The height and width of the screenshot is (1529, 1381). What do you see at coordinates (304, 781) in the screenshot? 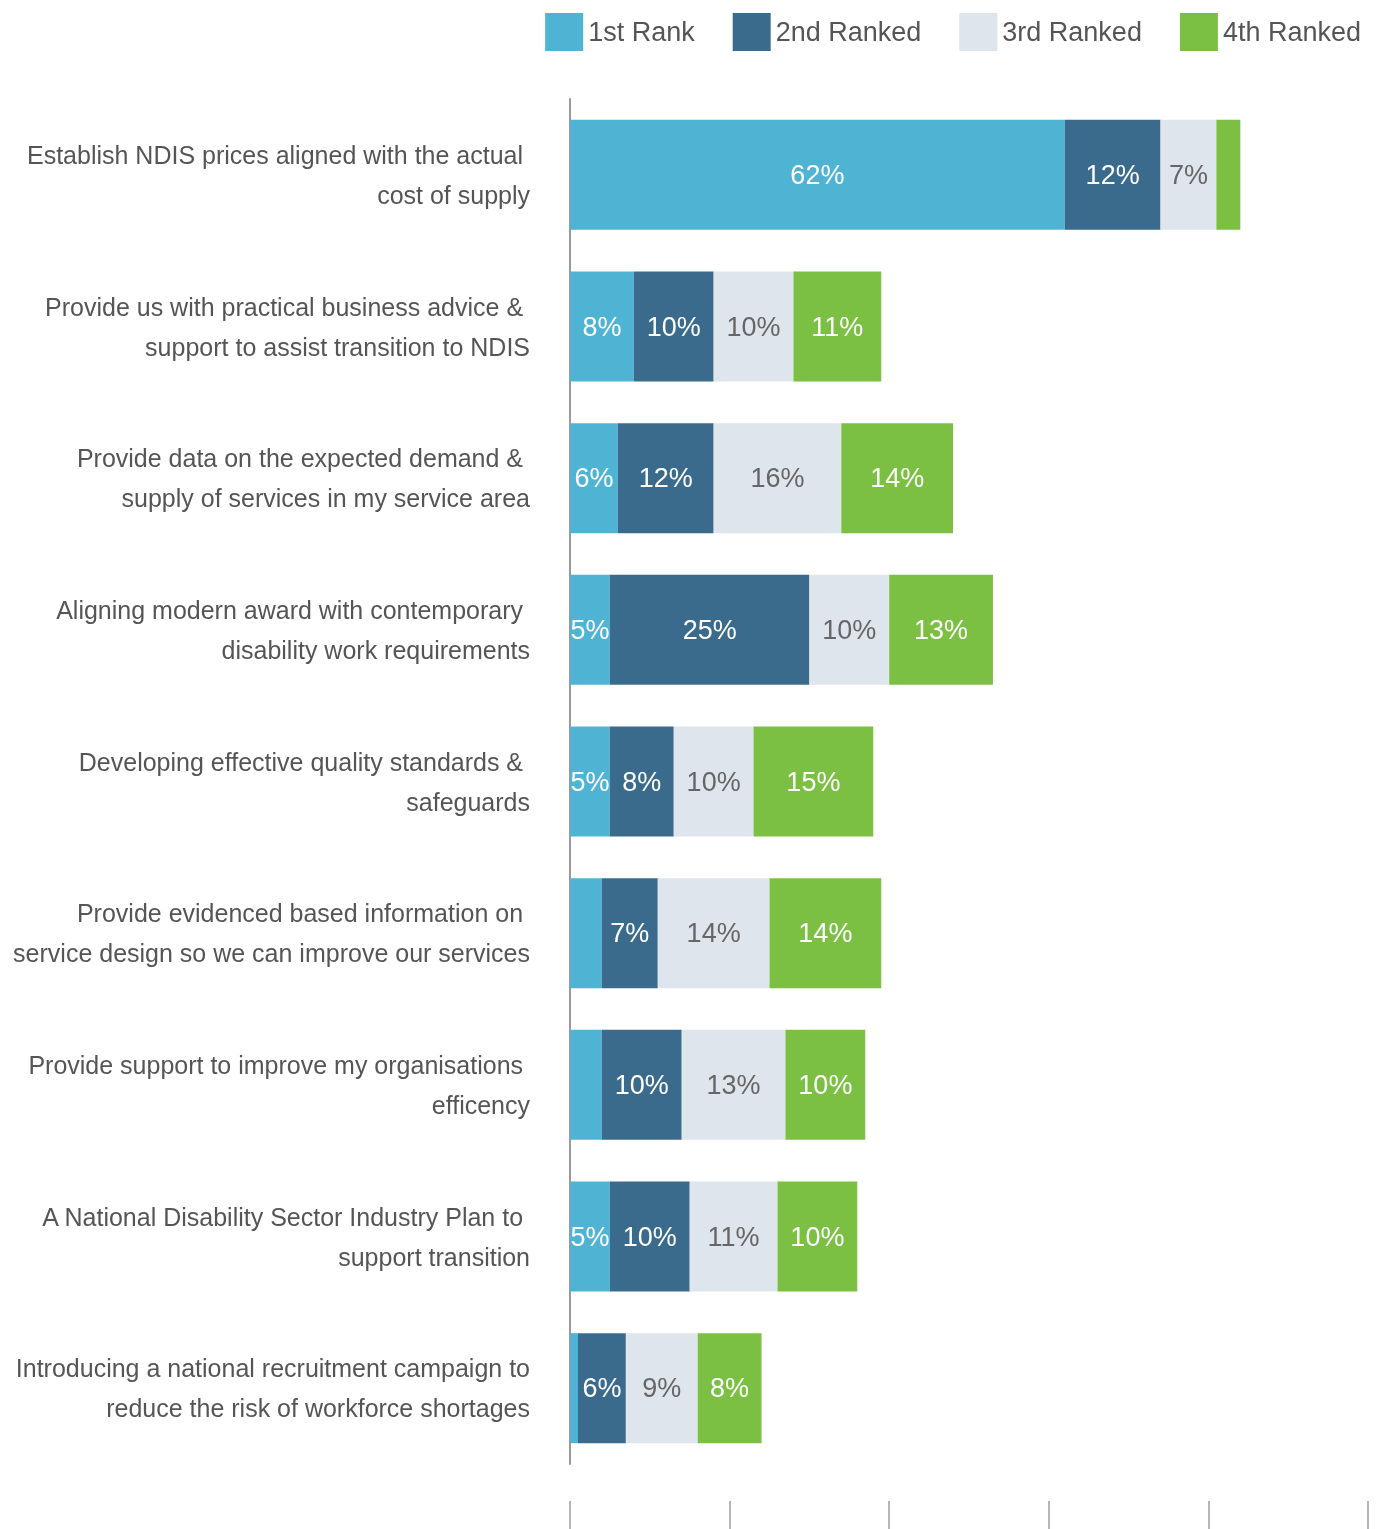
I see `y-tick-label: Developing effective quality standards & safeguards` at bounding box center [304, 781].